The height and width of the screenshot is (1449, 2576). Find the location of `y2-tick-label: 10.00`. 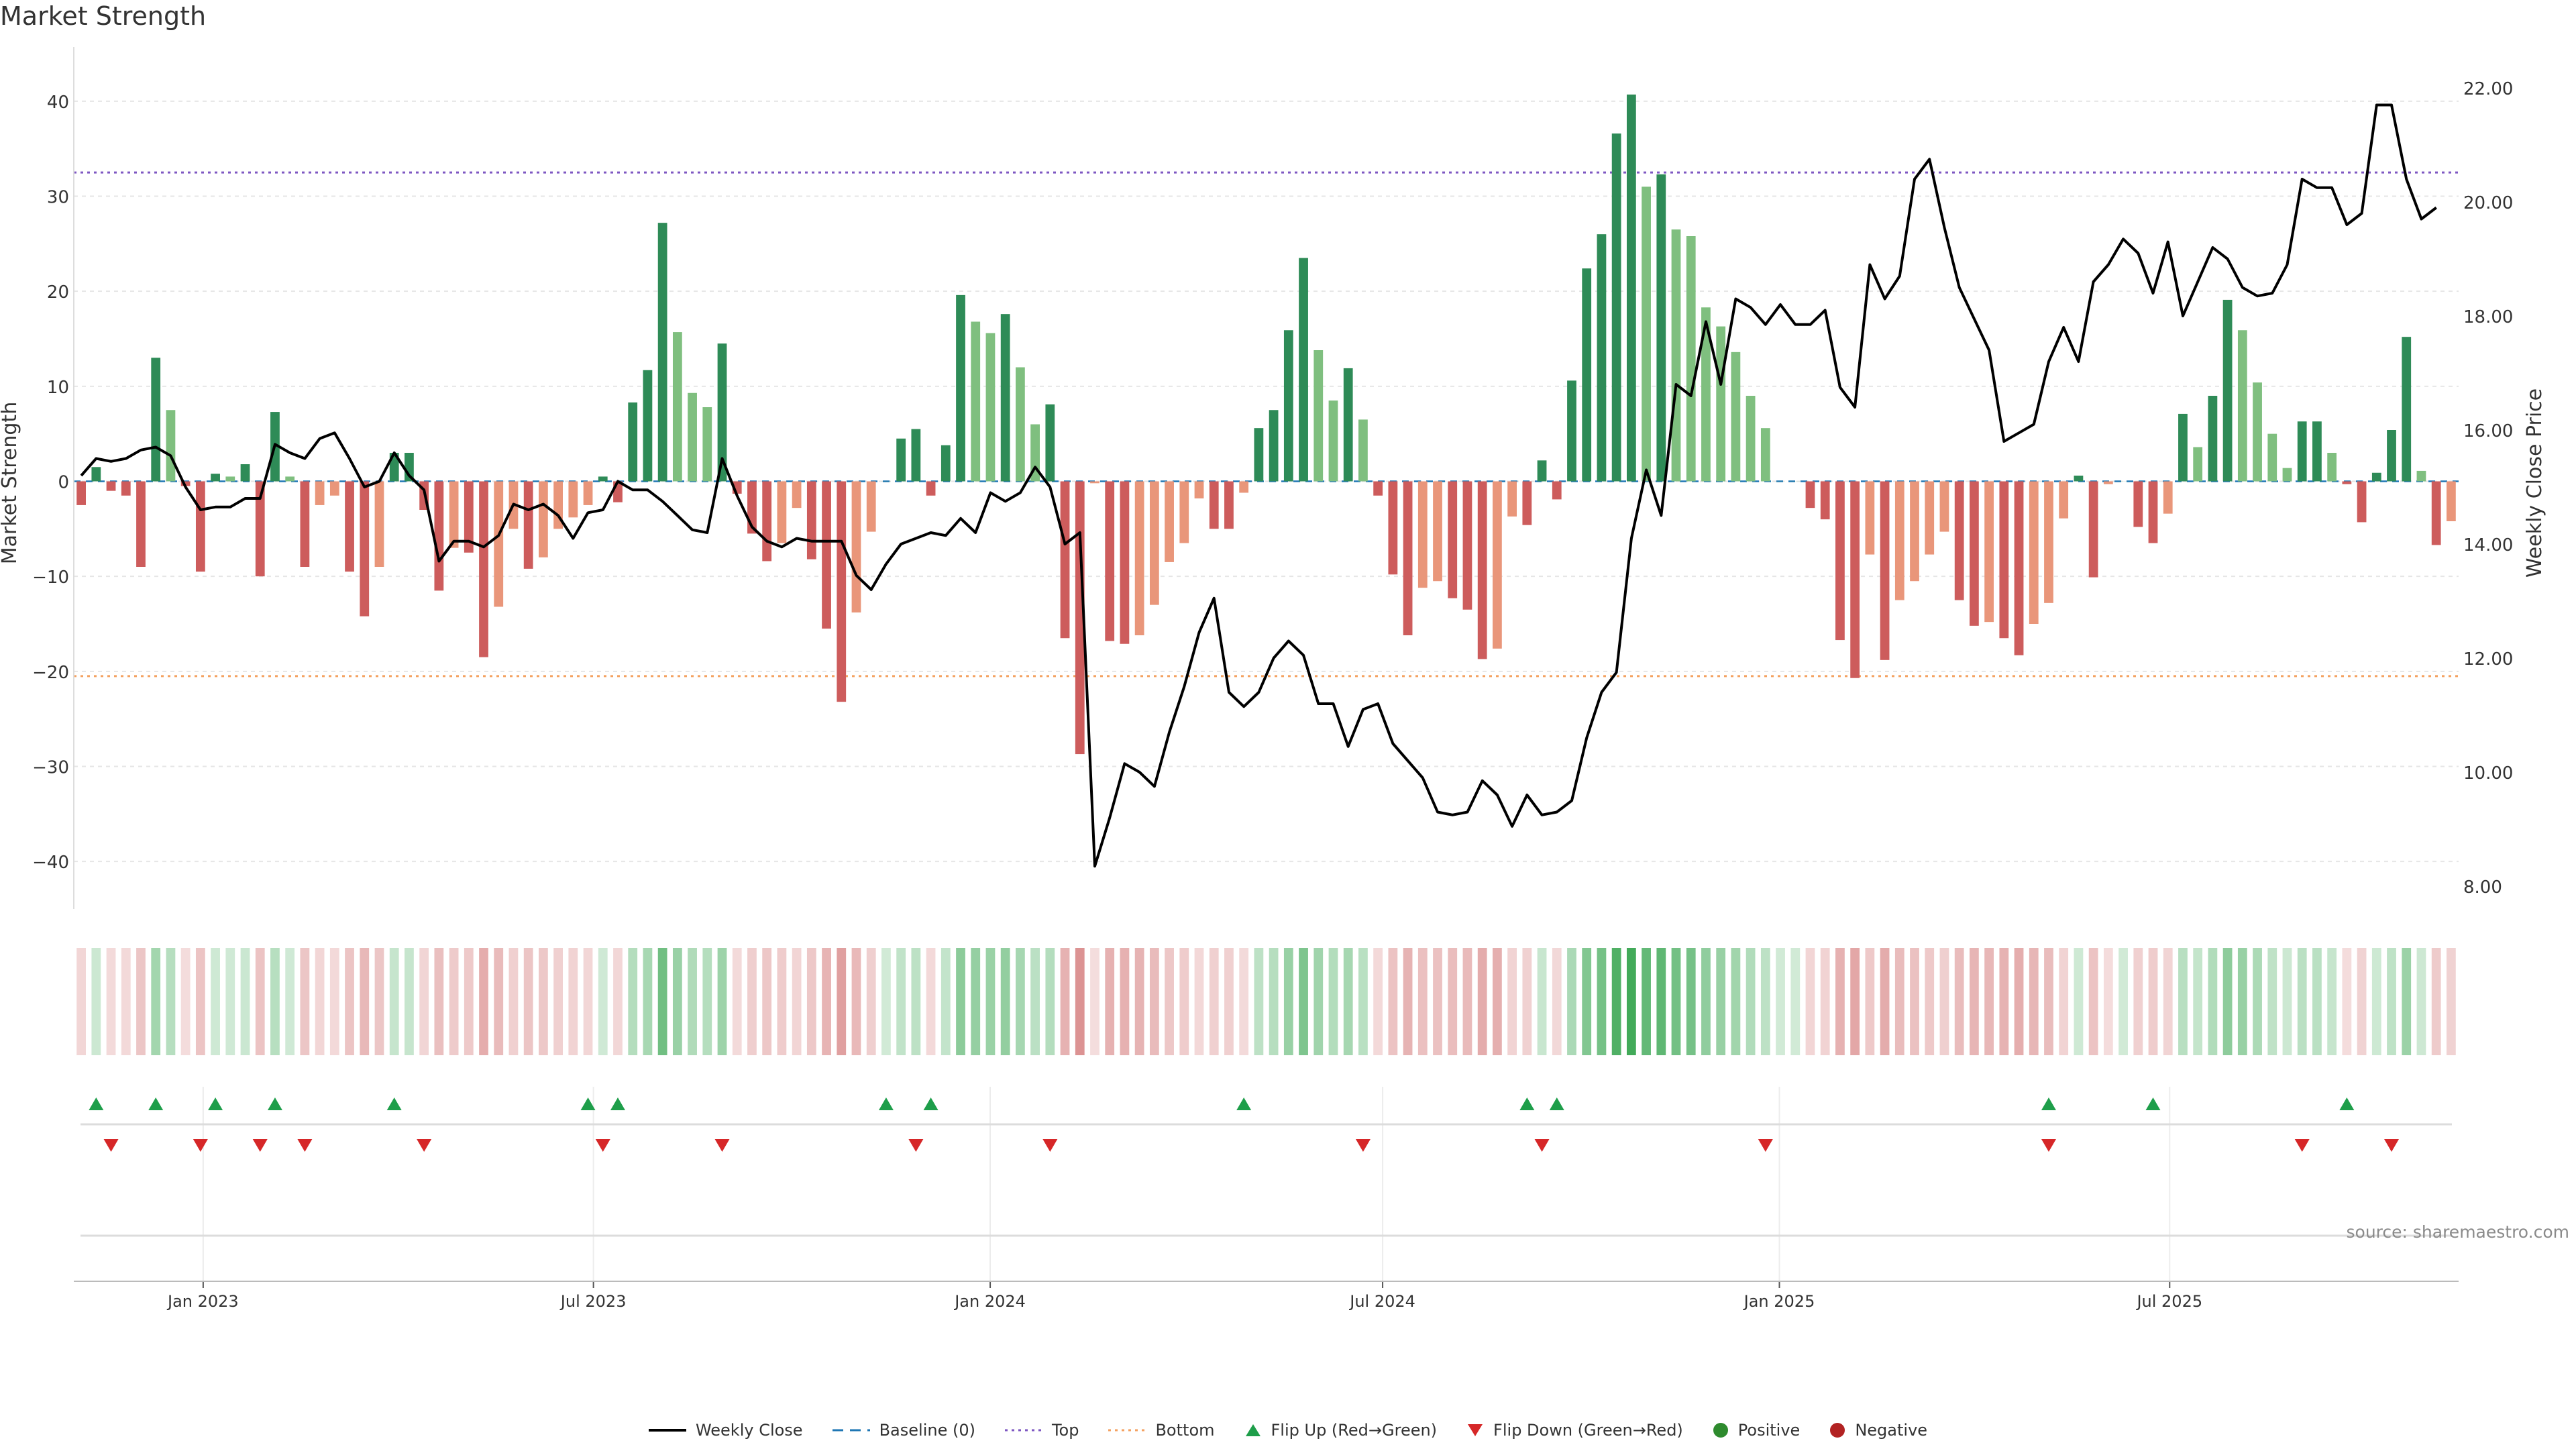

y2-tick-label: 10.00 is located at coordinates (2488, 773).